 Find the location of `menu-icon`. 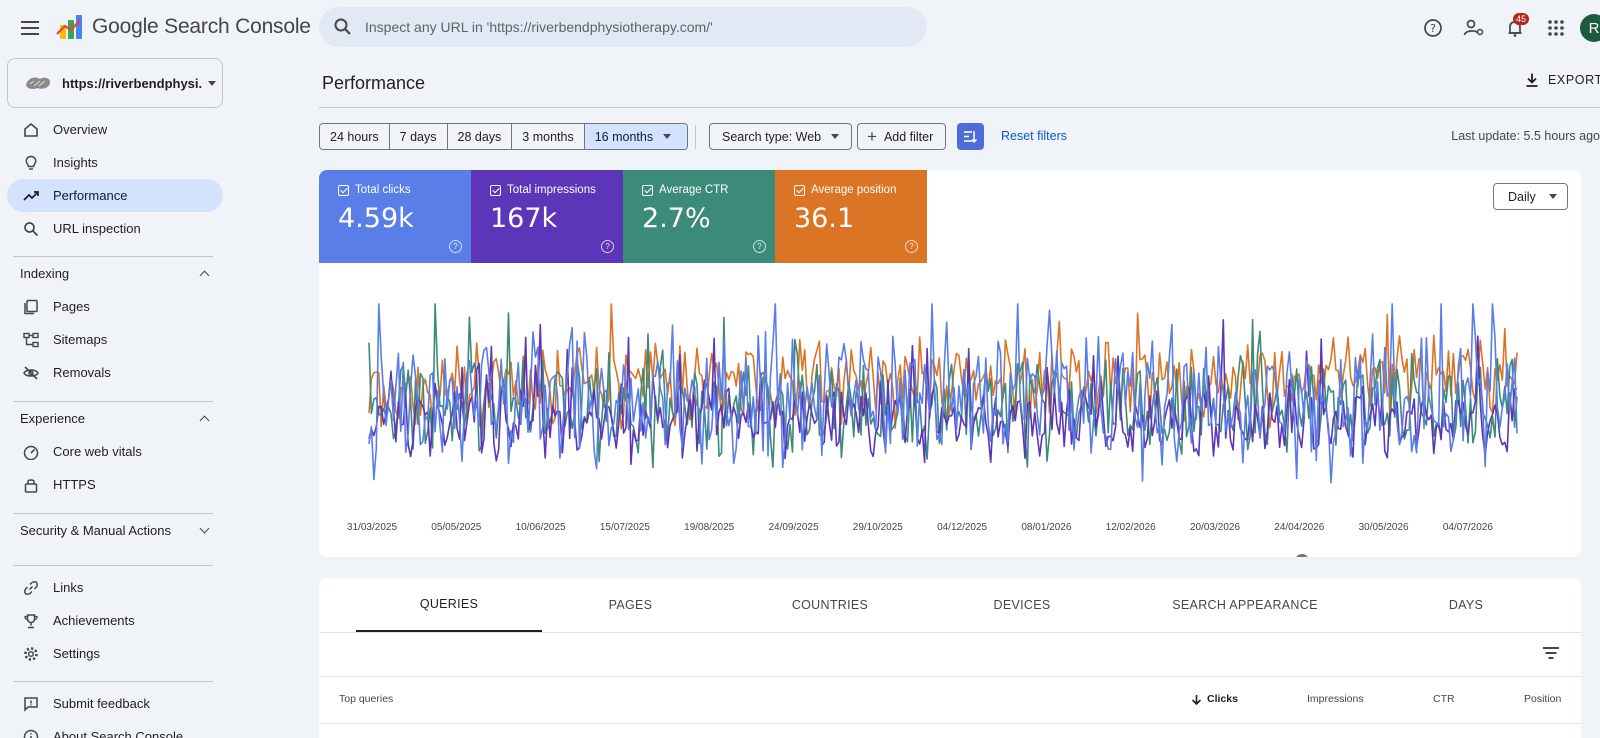

menu-icon is located at coordinates (30, 28).